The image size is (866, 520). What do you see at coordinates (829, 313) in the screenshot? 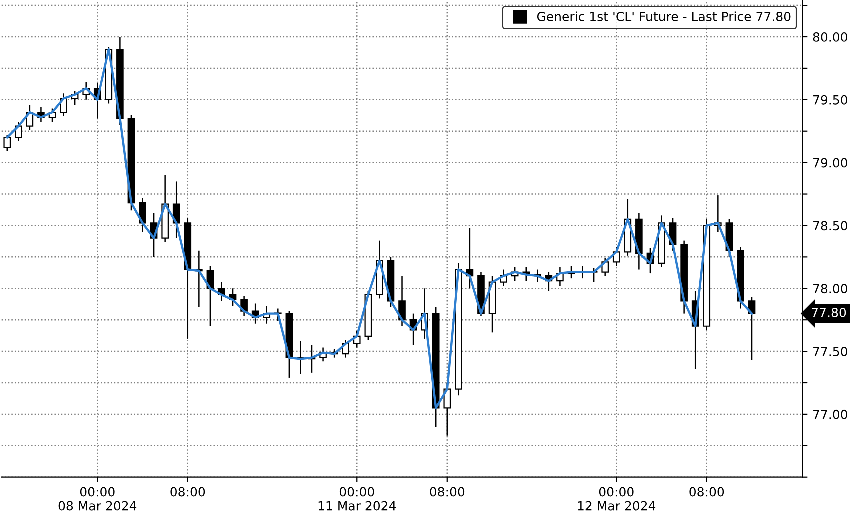
I see `text: 77.80` at bounding box center [829, 313].